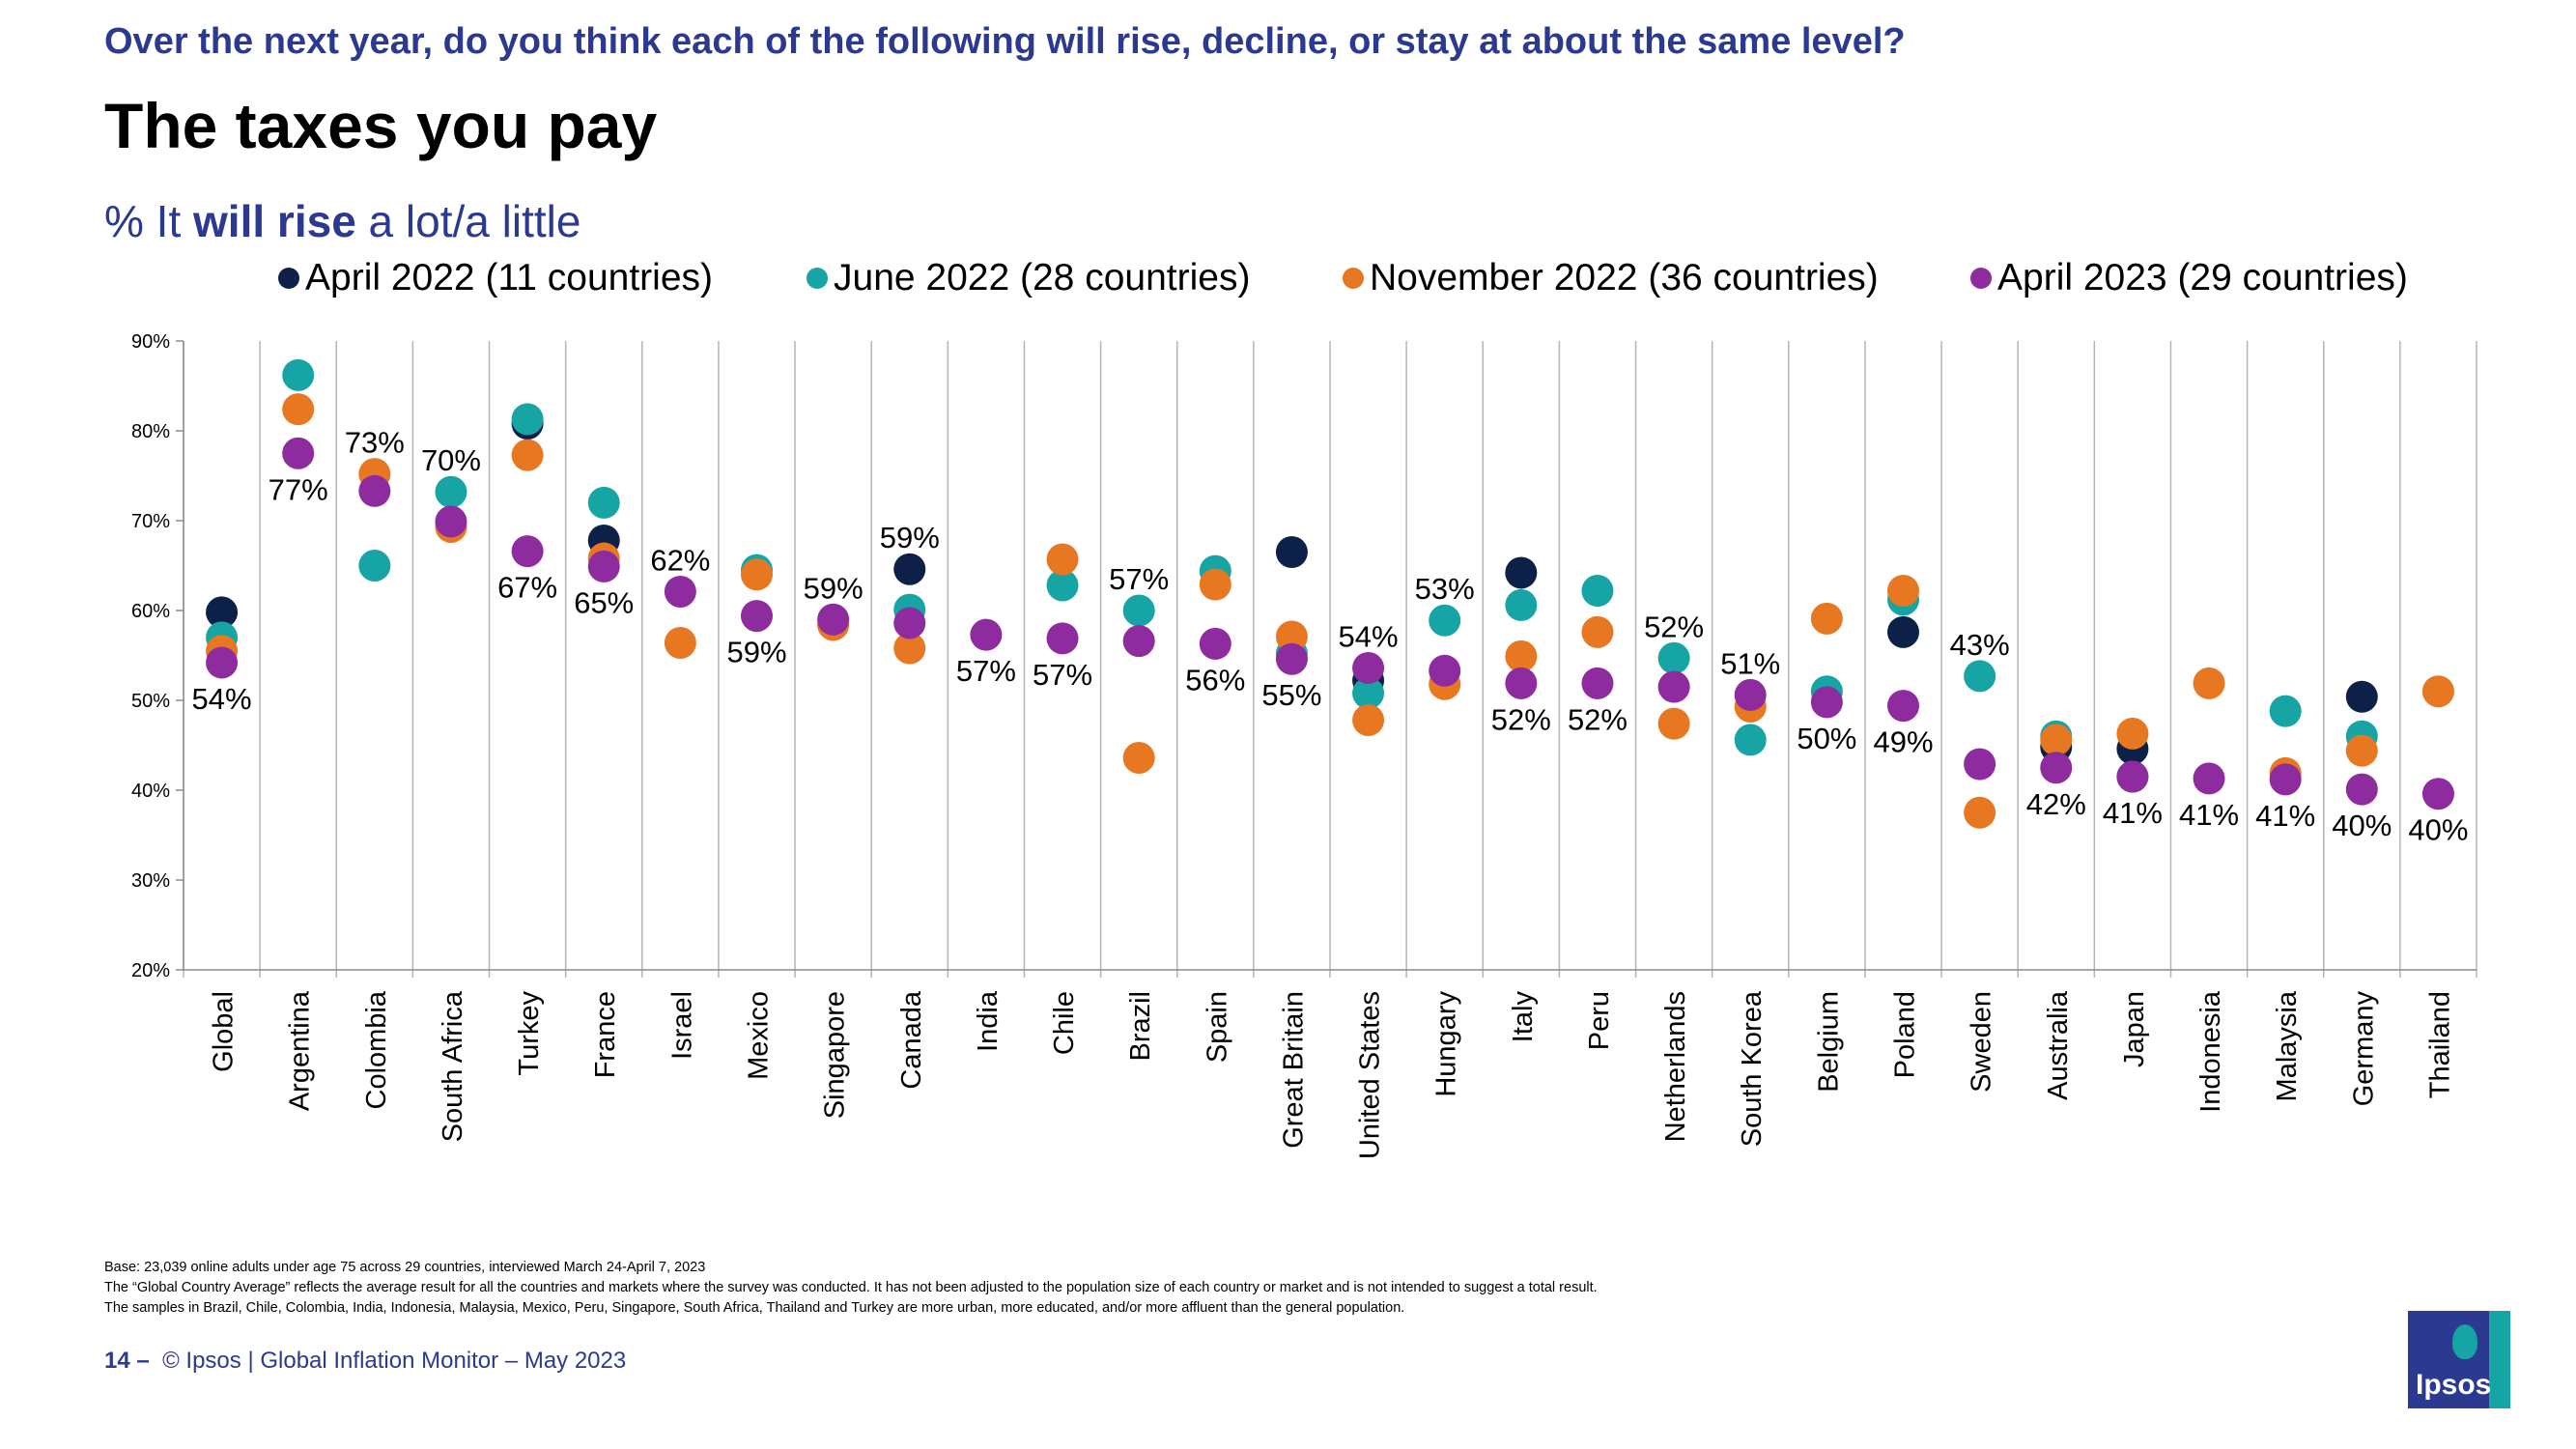  What do you see at coordinates (756, 652) in the screenshot?
I see `data-label-mexico: 59%` at bounding box center [756, 652].